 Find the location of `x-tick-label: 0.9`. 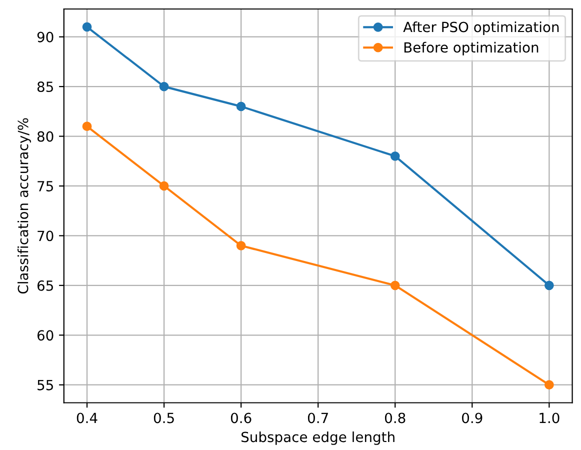

x-tick-label: 0.9 is located at coordinates (472, 418).